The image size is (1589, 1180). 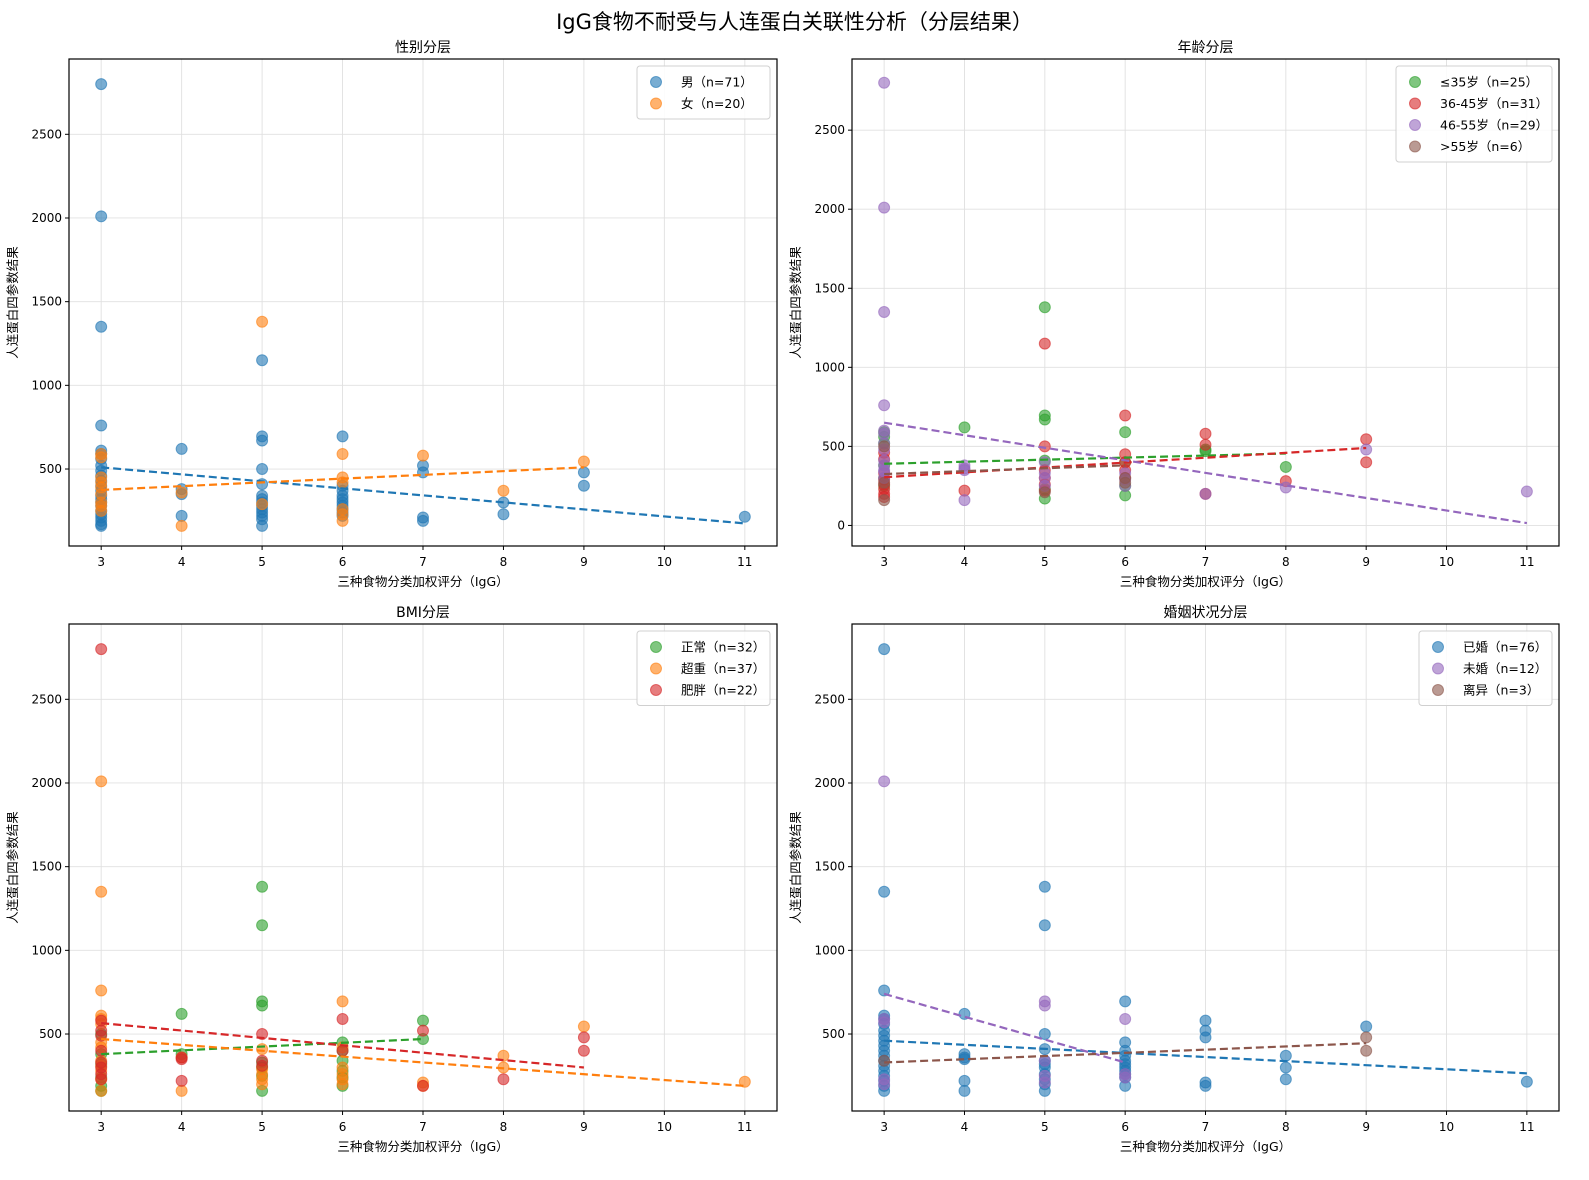 What do you see at coordinates (664, 1127) in the screenshot?
I see `x-tick-label: 10` at bounding box center [664, 1127].